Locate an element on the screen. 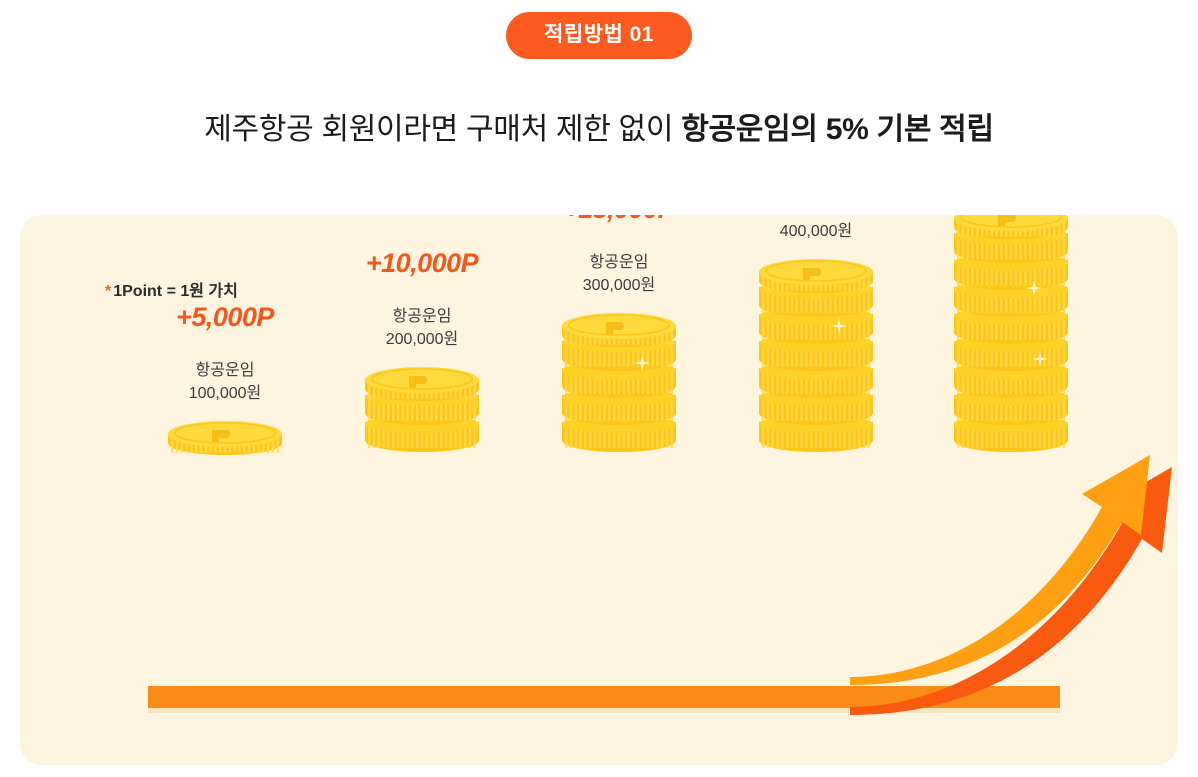 This screenshot has height=777, width=1198. fare-label: 항공운임 300,000원 is located at coordinates (619, 274).